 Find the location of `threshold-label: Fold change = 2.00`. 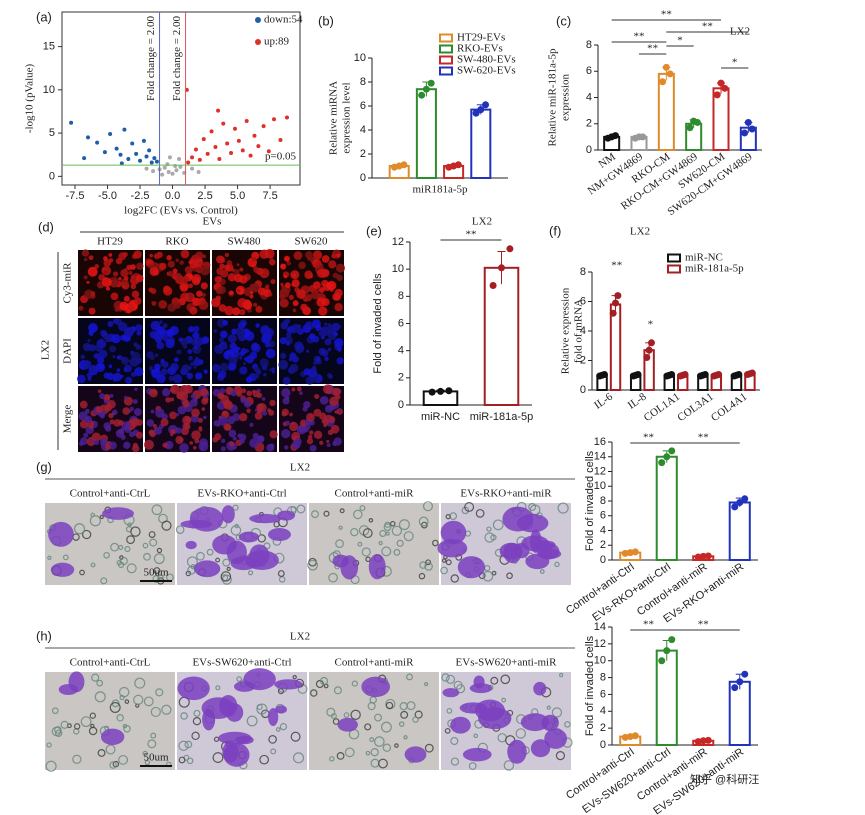

threshold-label: Fold change = 2.00 is located at coordinates (151, 59).